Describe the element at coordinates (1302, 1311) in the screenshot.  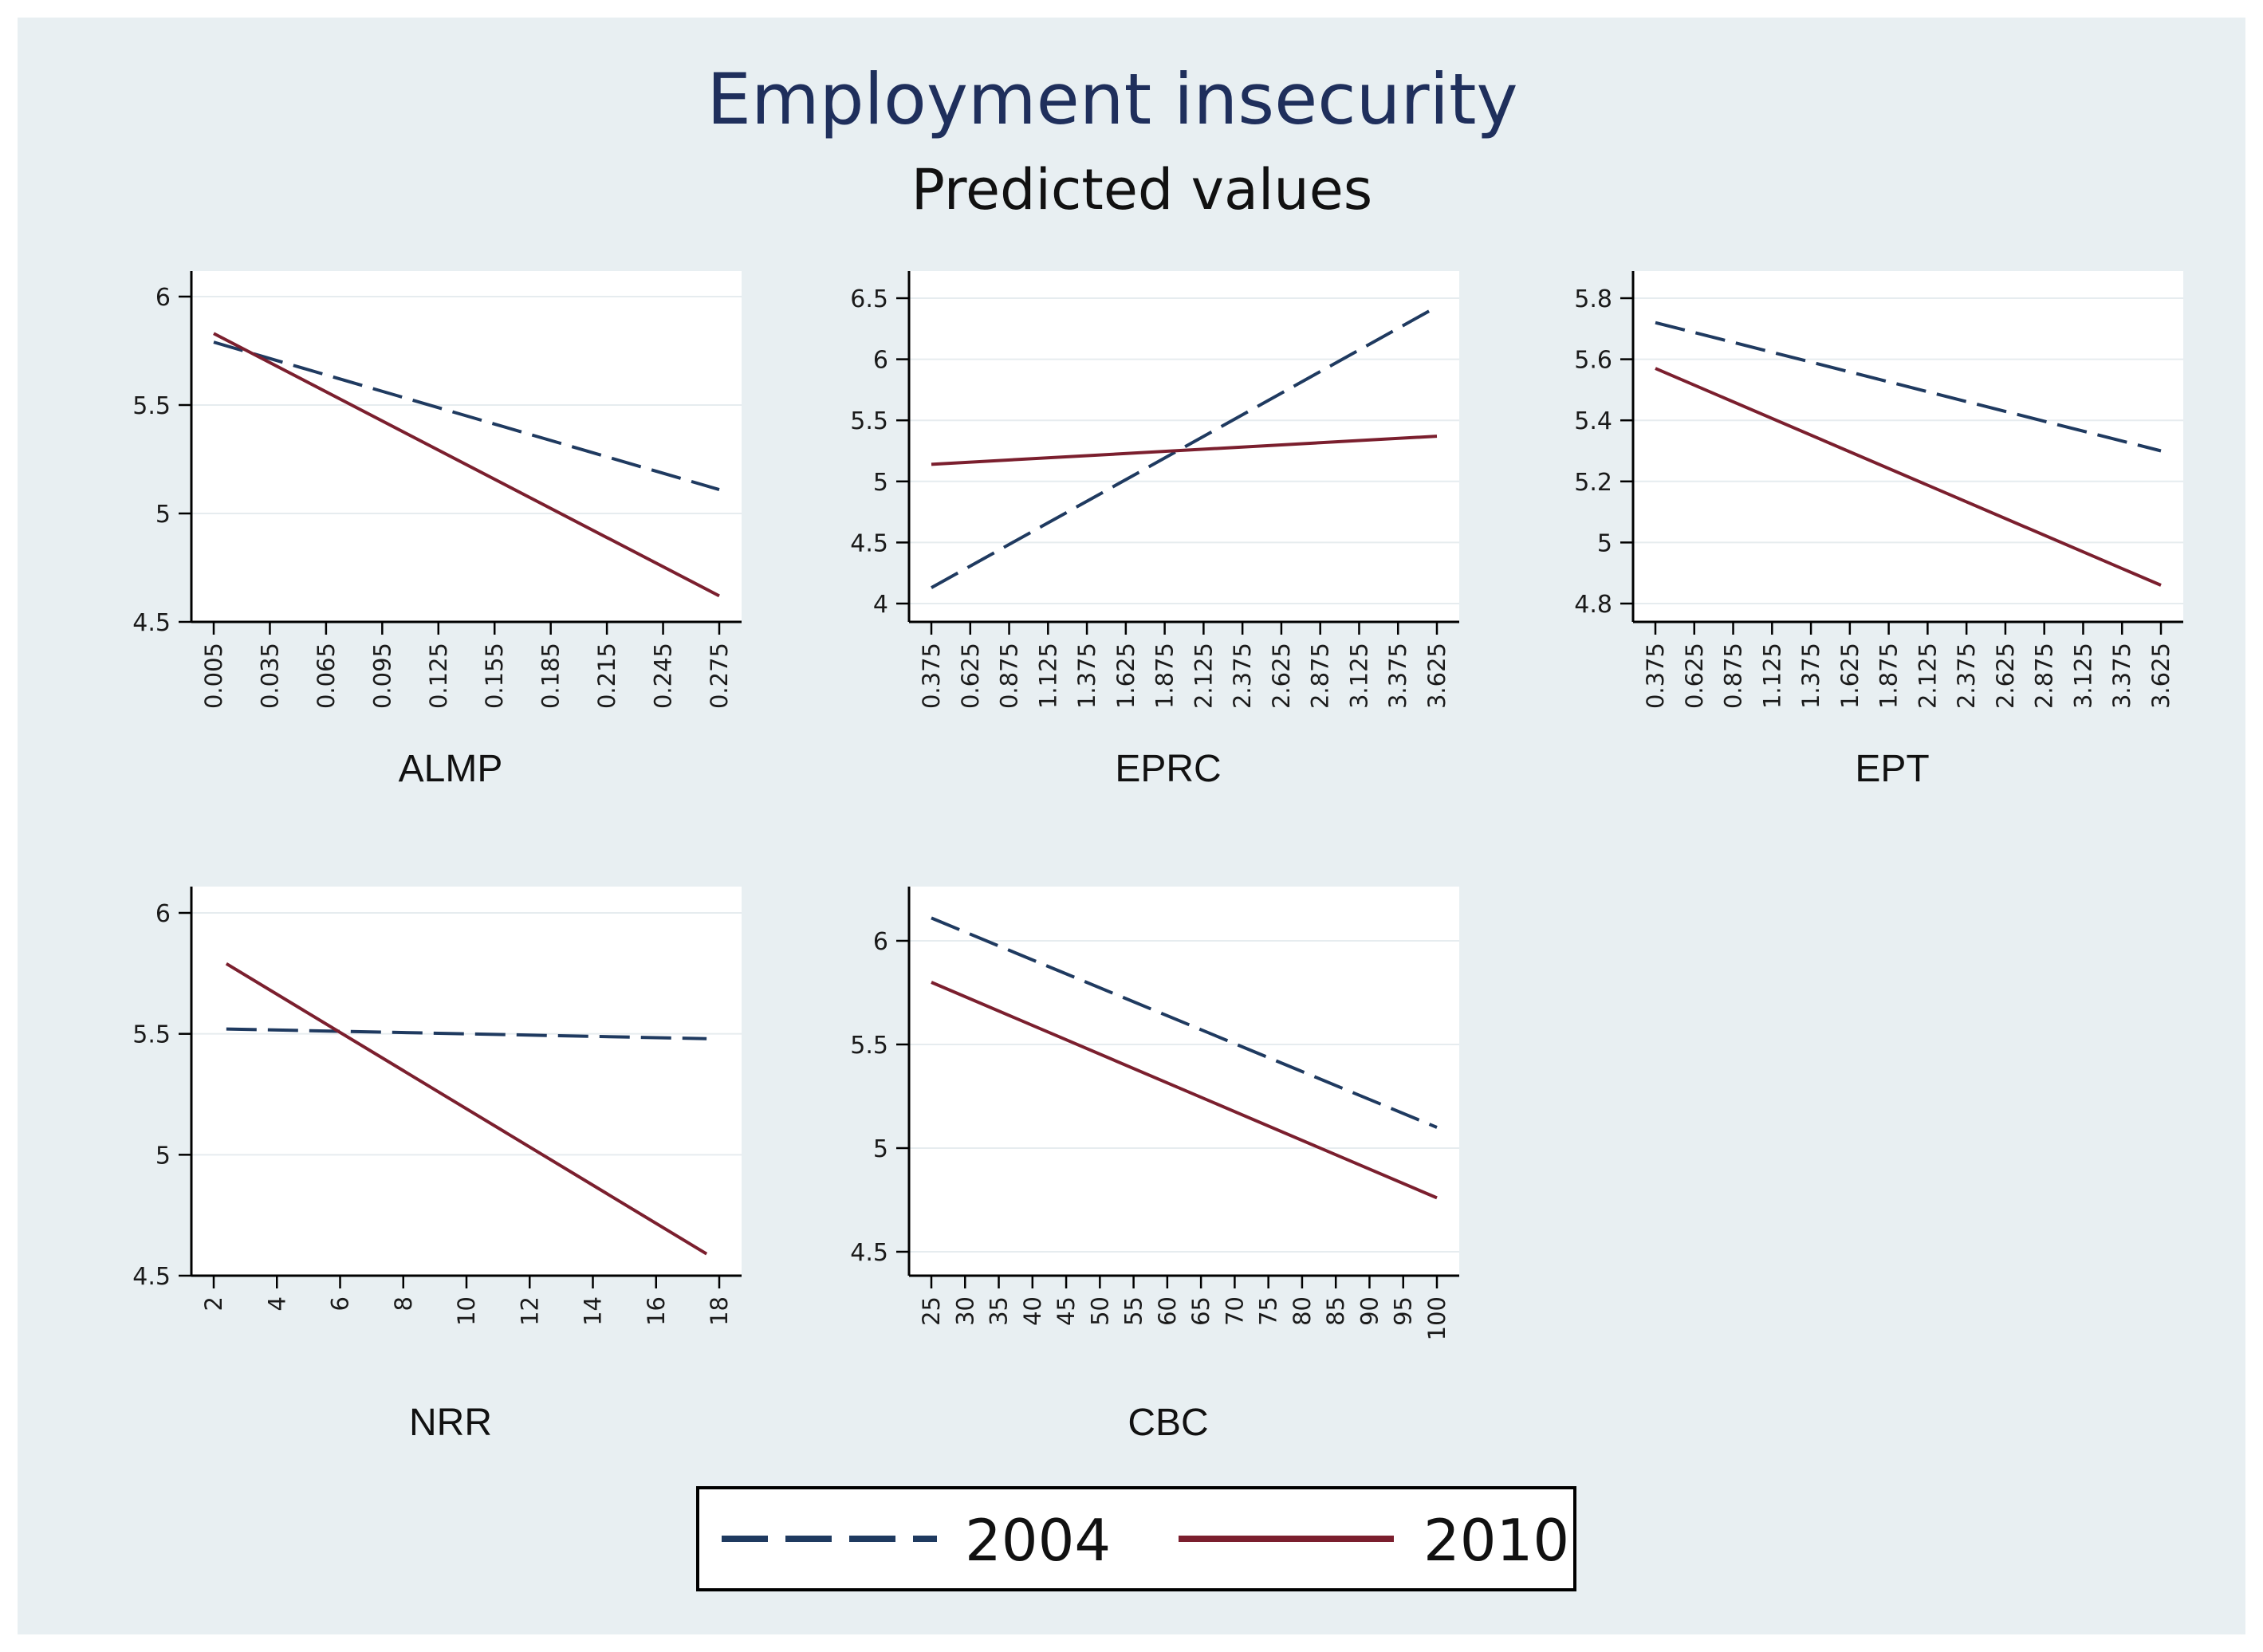
I see `x-tick-label: 80` at that location.